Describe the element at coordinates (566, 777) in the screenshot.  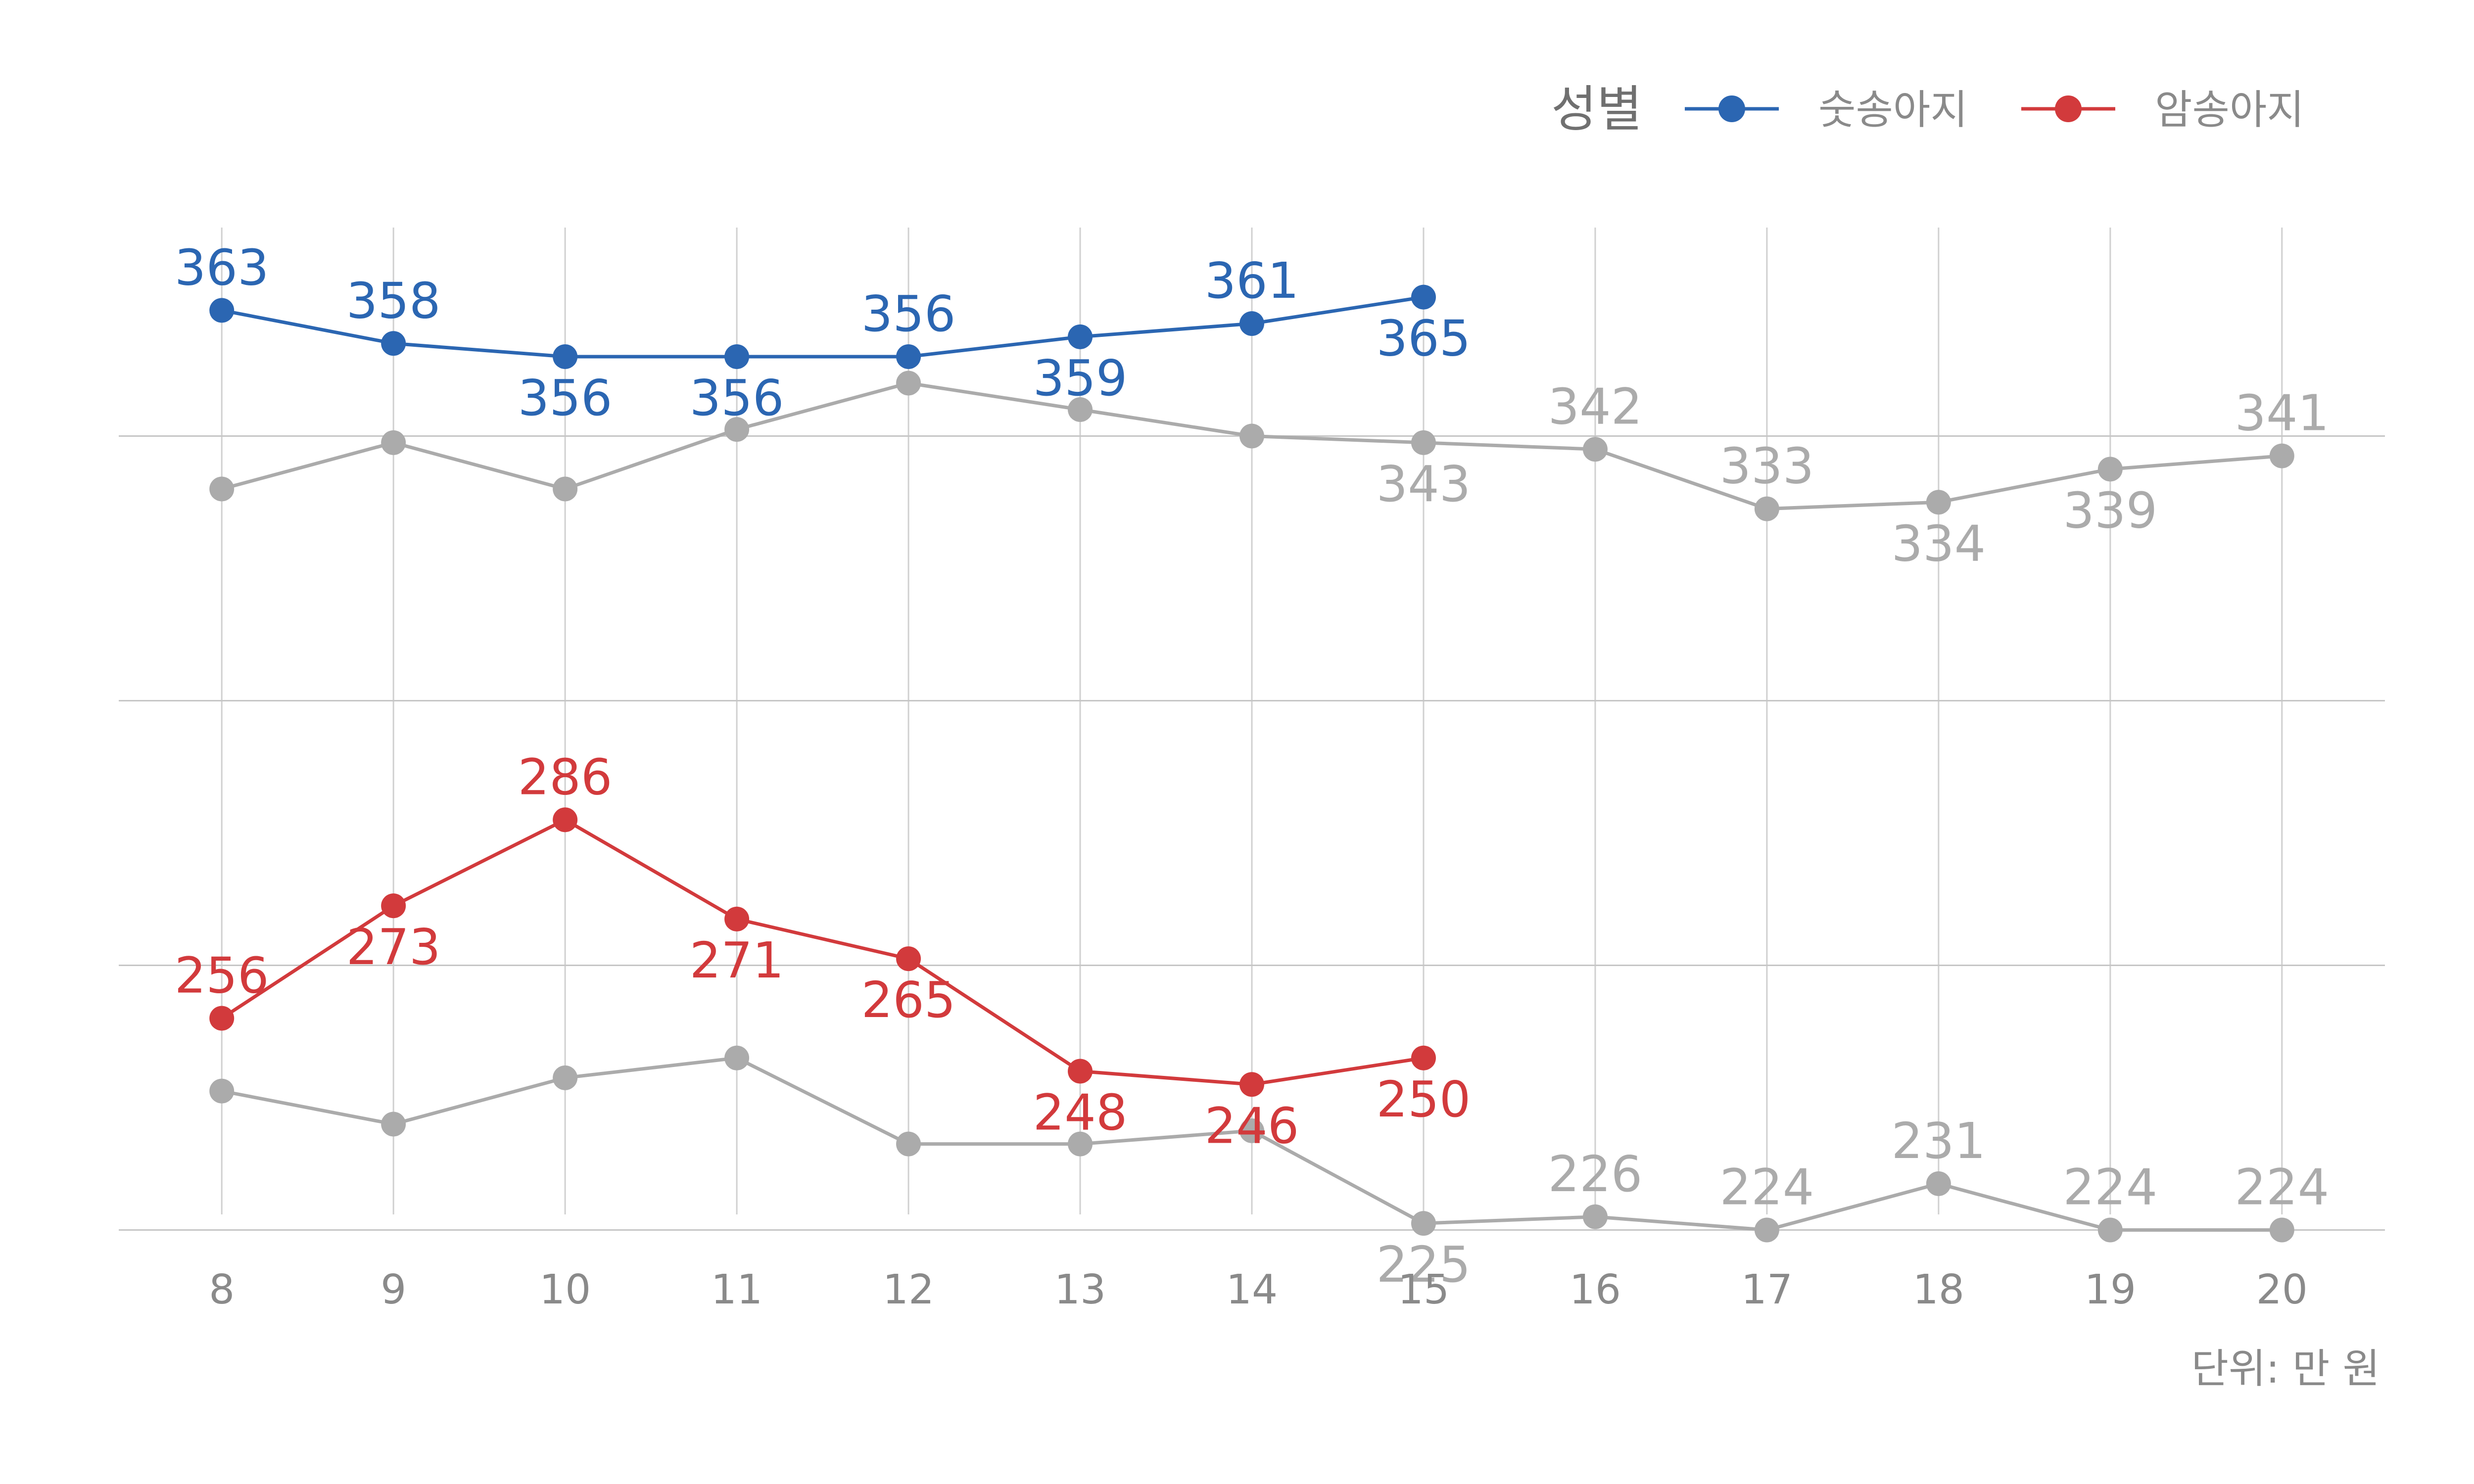
I see `data-label: 286` at that location.